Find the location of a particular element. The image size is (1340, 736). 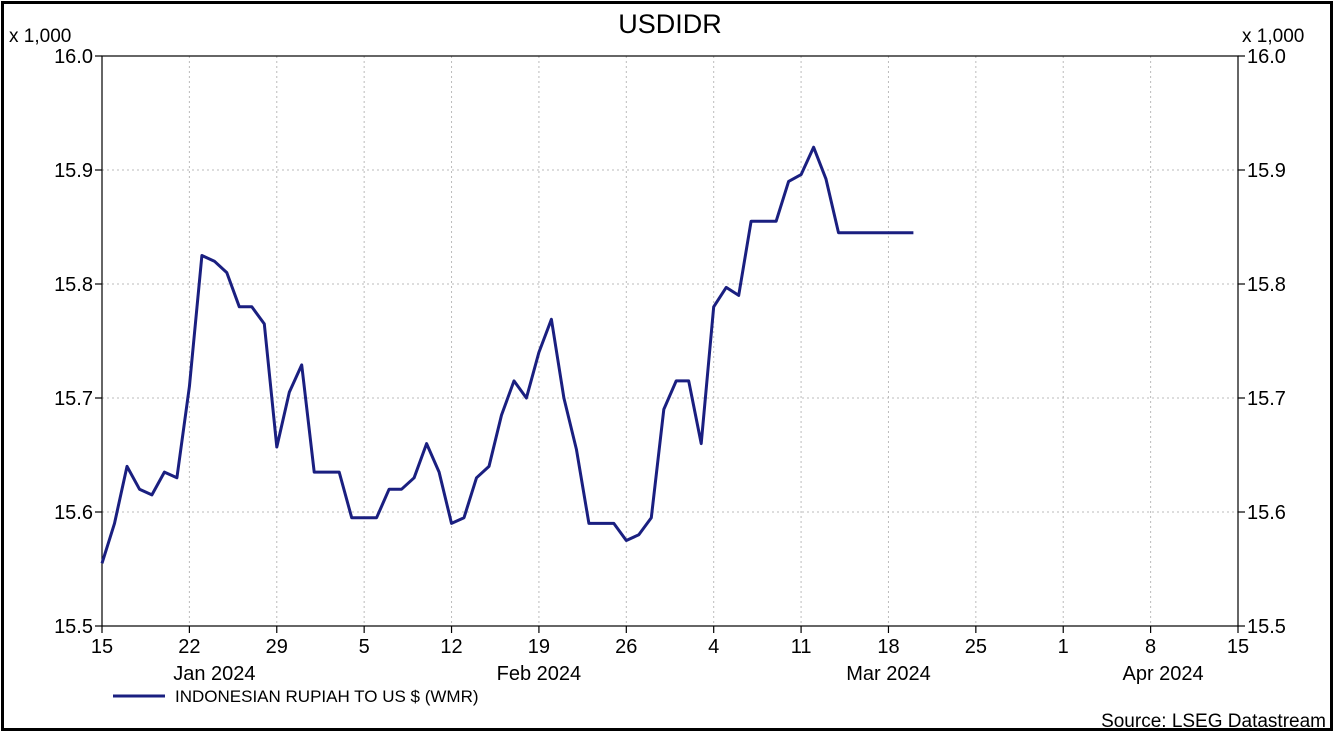

x-tick-label: 18 is located at coordinates (888, 647).